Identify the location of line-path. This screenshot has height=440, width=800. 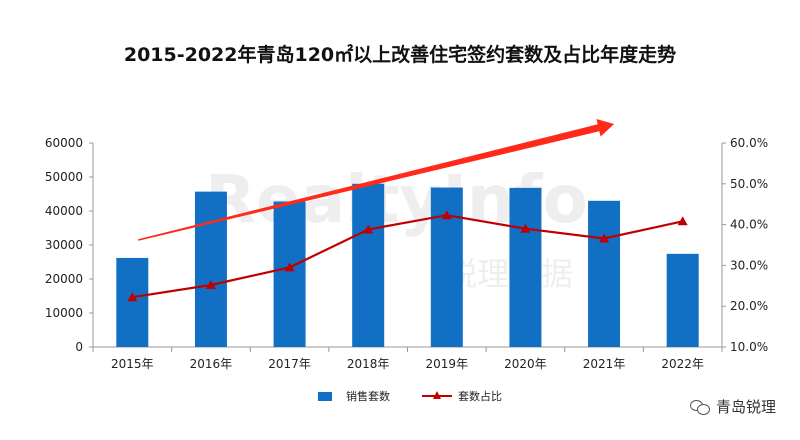
(407, 256).